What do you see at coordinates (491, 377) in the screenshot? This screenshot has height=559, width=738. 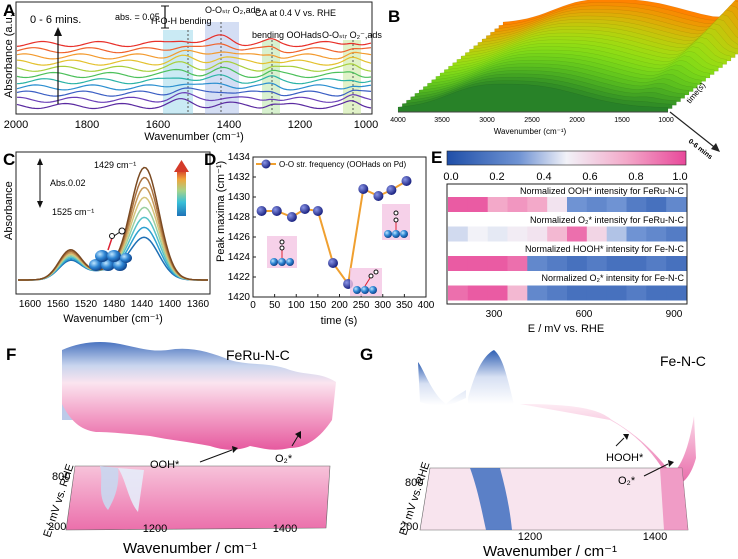 I see `g-surface-peak` at bounding box center [491, 377].